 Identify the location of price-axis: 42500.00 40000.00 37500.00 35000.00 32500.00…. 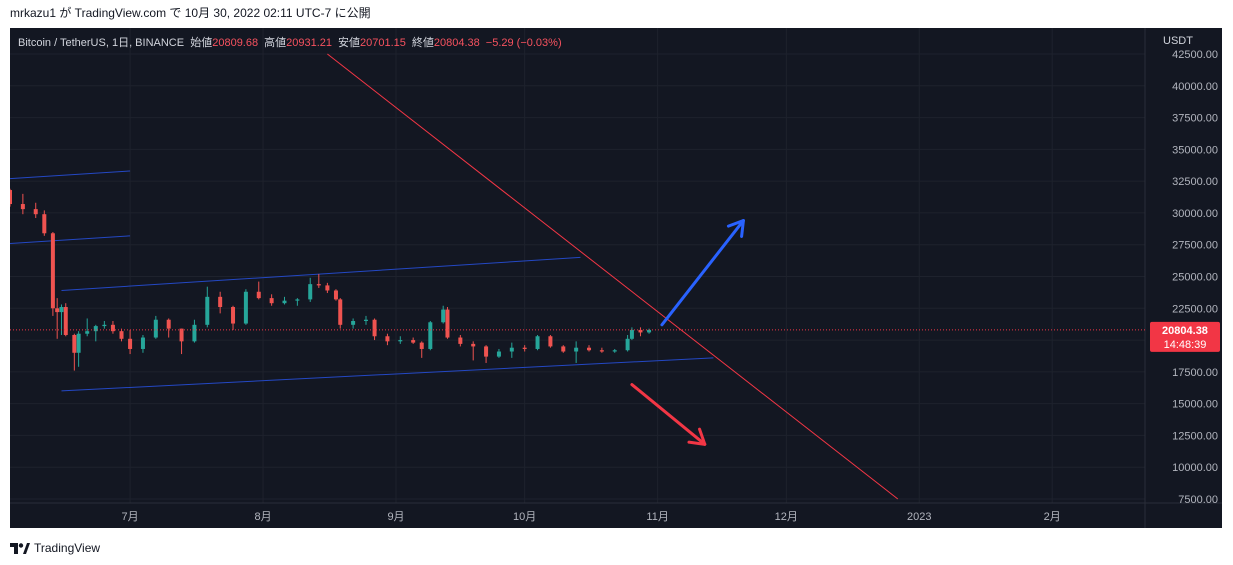
(1195, 277).